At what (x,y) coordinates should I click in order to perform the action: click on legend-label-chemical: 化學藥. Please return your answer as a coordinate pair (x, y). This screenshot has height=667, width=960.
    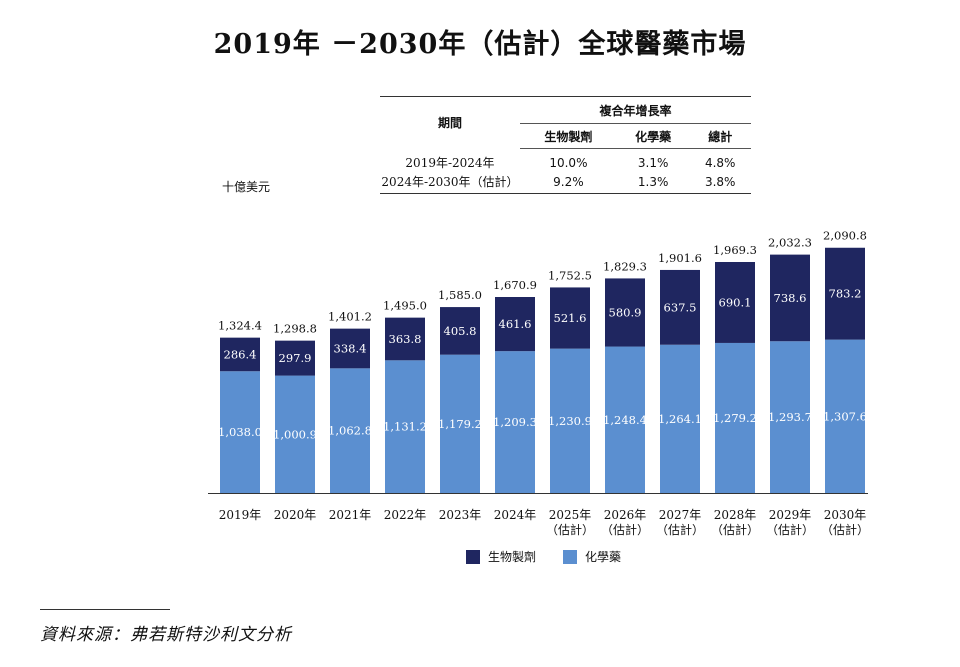
    Looking at the image, I should click on (603, 557).